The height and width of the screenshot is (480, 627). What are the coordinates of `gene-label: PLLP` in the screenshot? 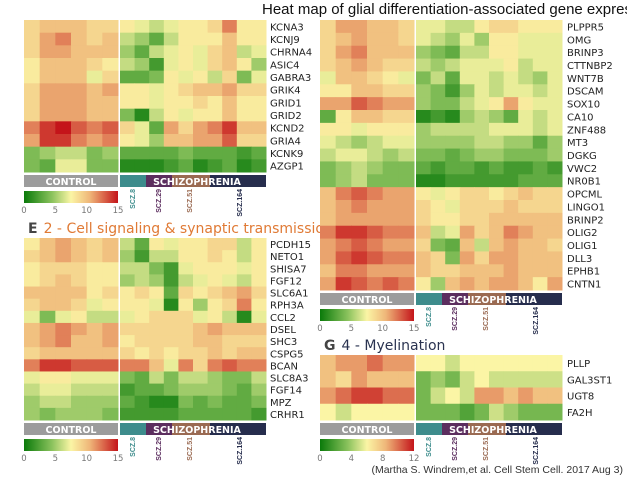 It's located at (578, 364).